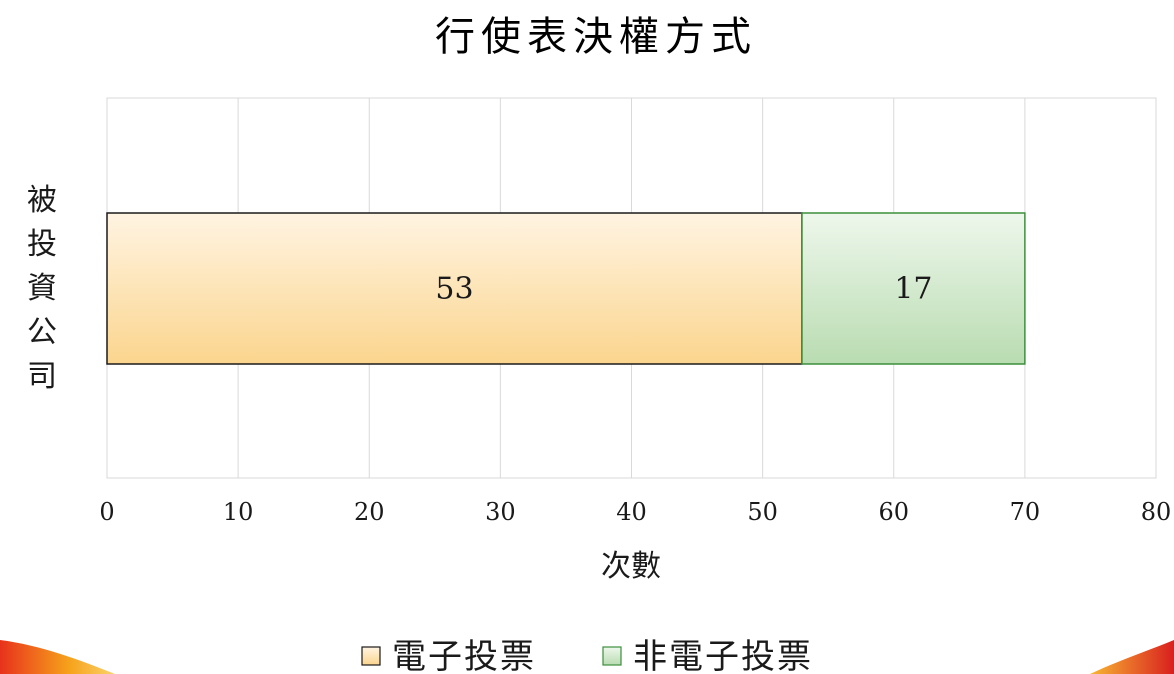  What do you see at coordinates (106, 512) in the screenshot?
I see `x-tick-label: 0` at bounding box center [106, 512].